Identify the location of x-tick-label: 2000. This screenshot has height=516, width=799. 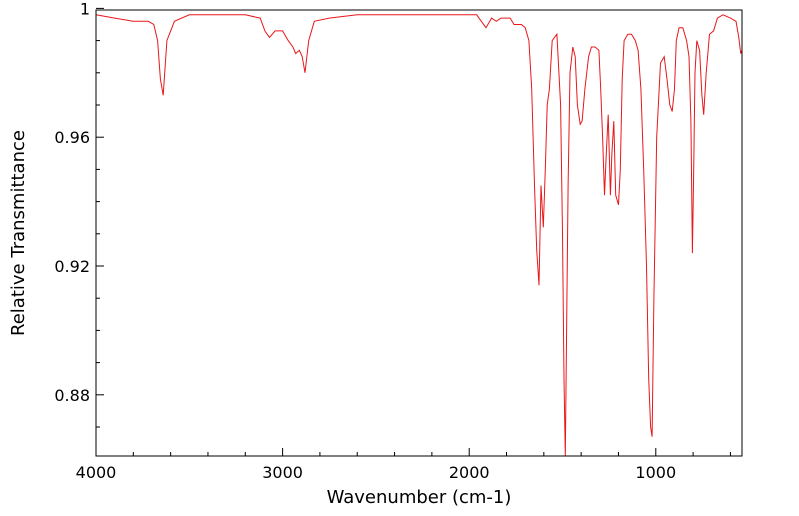
(469, 472).